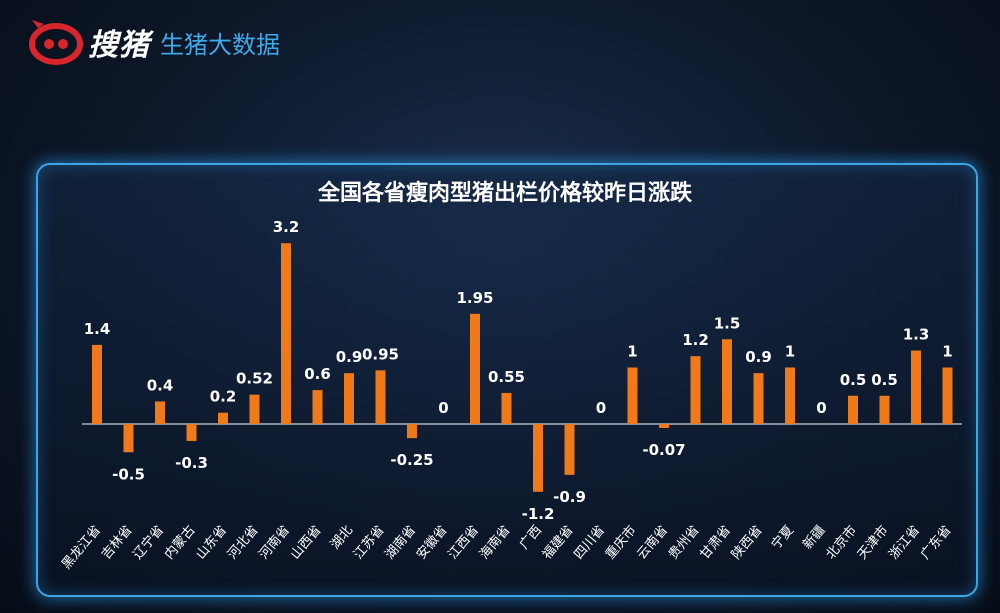 This screenshot has width=1000, height=613. I want to click on value-label-6: 3.2, so click(286, 227).